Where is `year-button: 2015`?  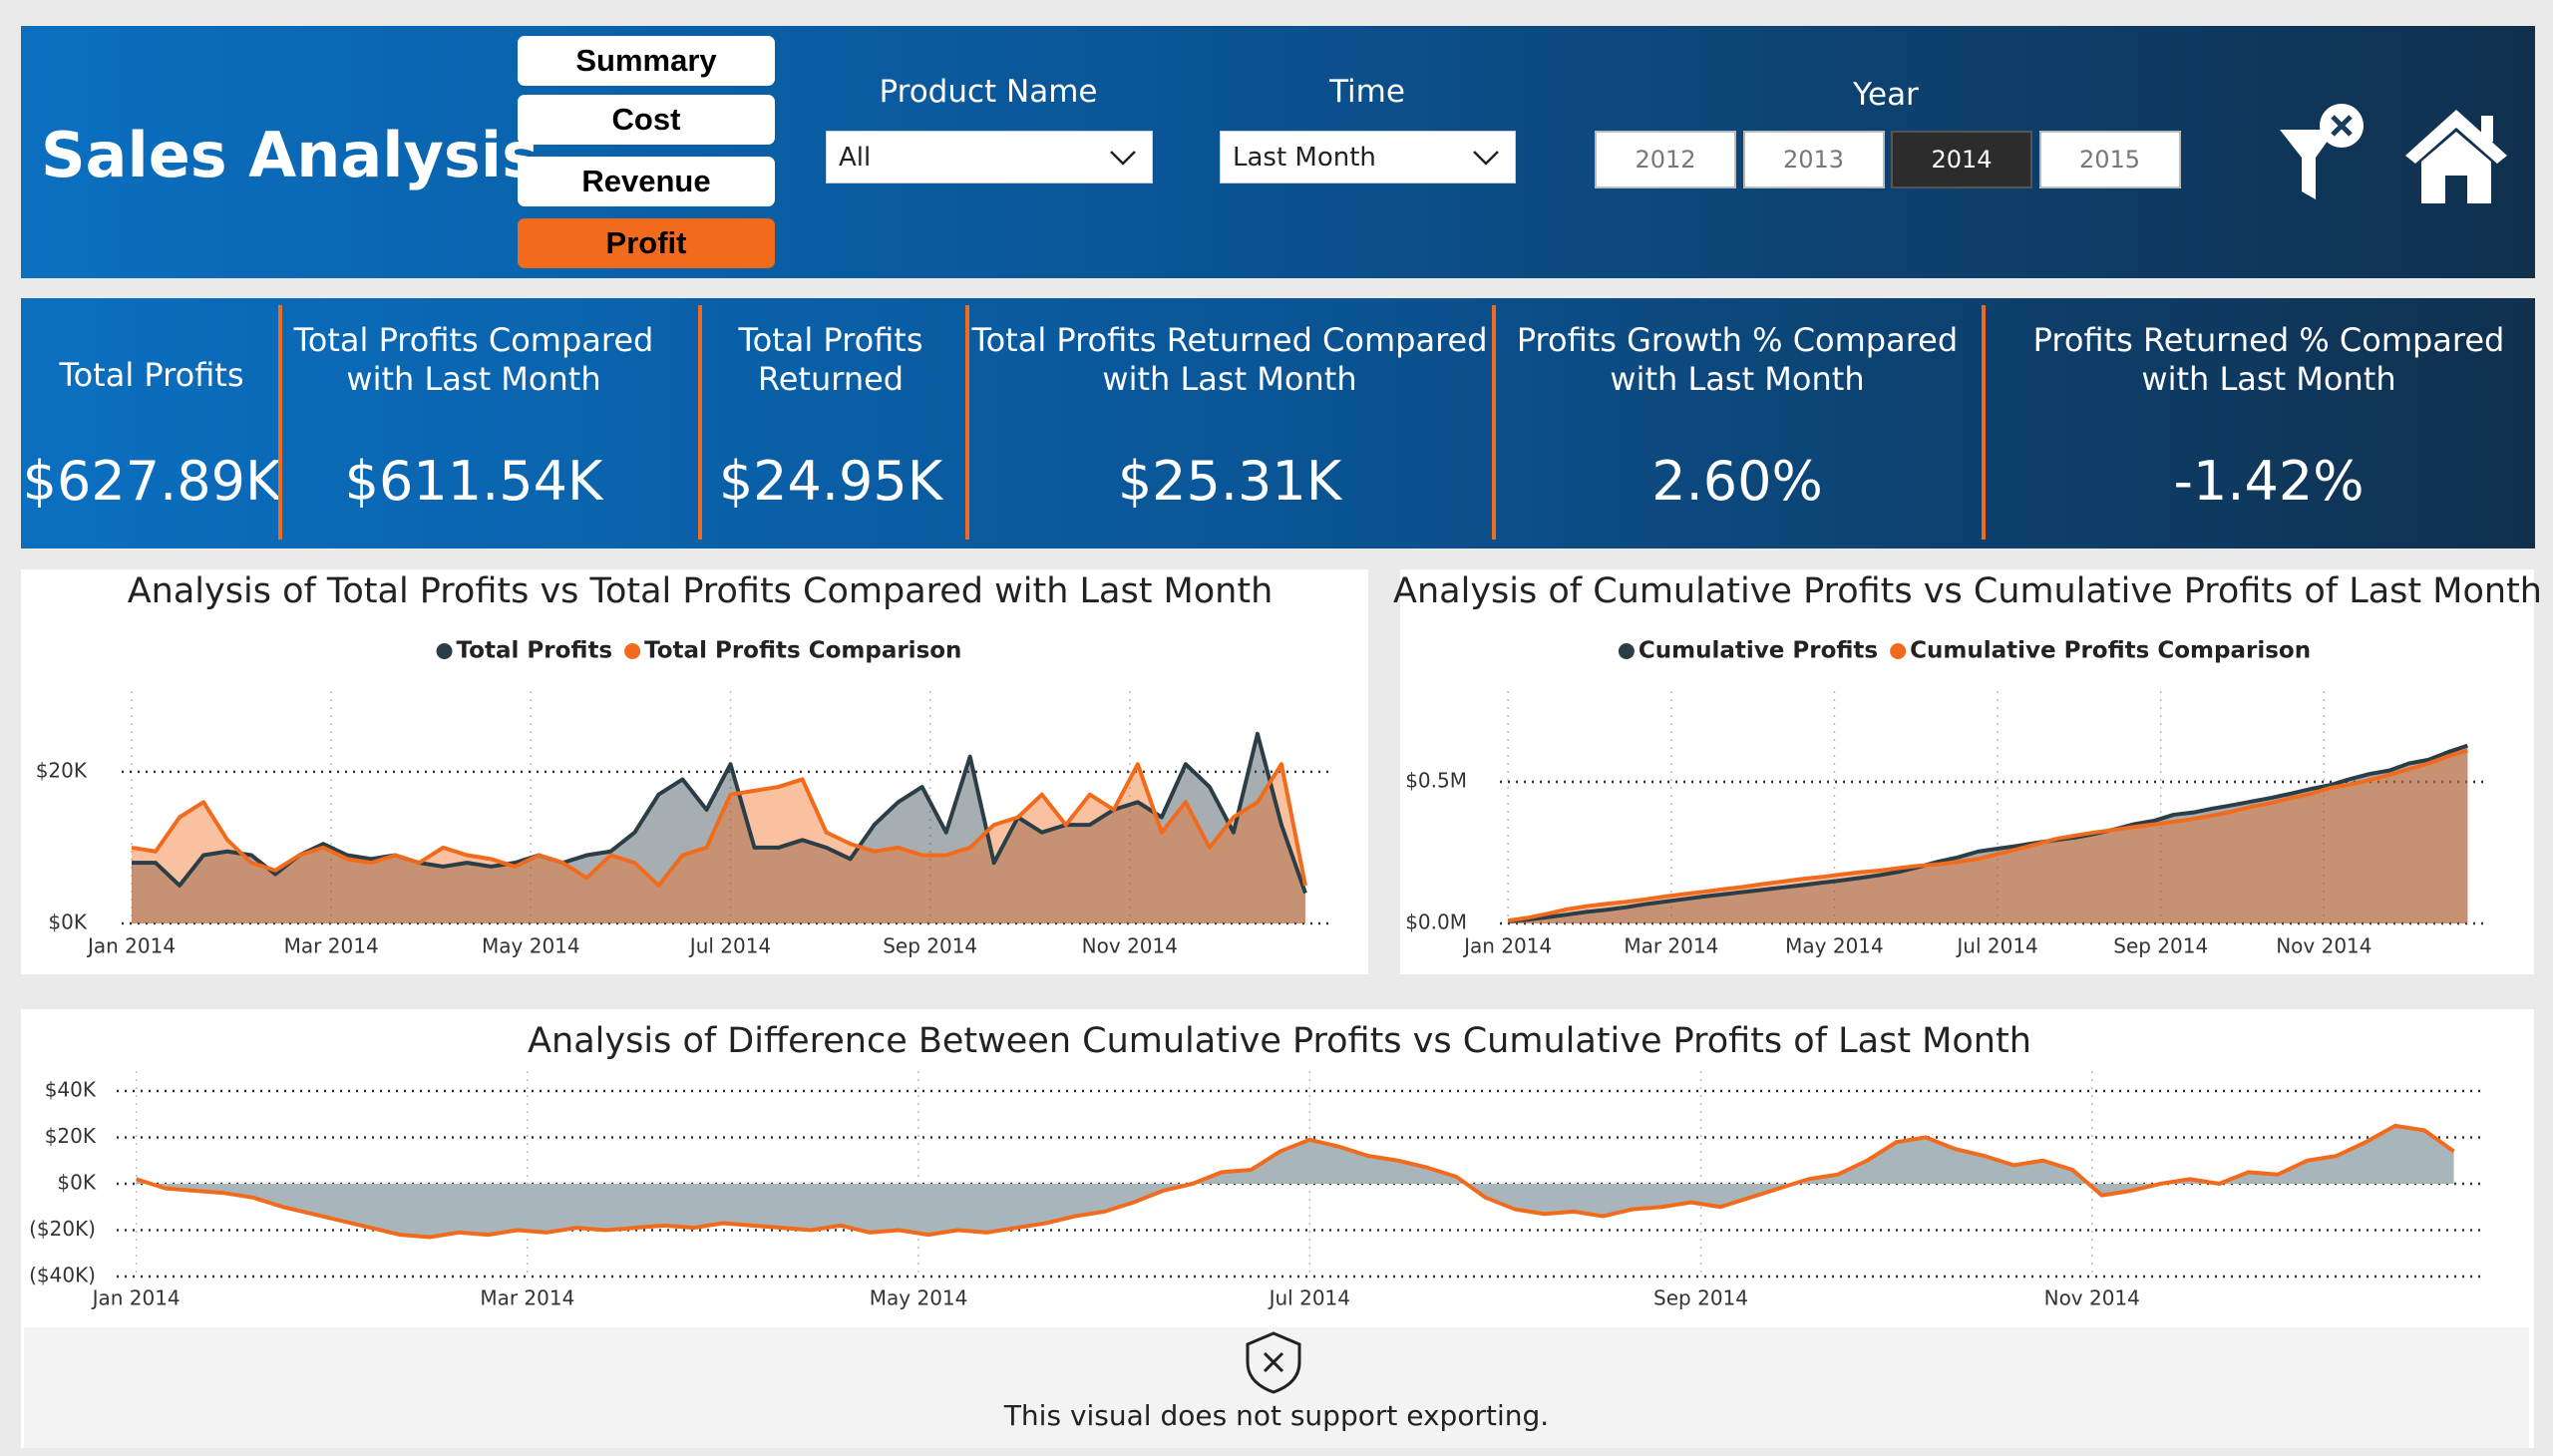 year-button: 2015 is located at coordinates (2109, 159).